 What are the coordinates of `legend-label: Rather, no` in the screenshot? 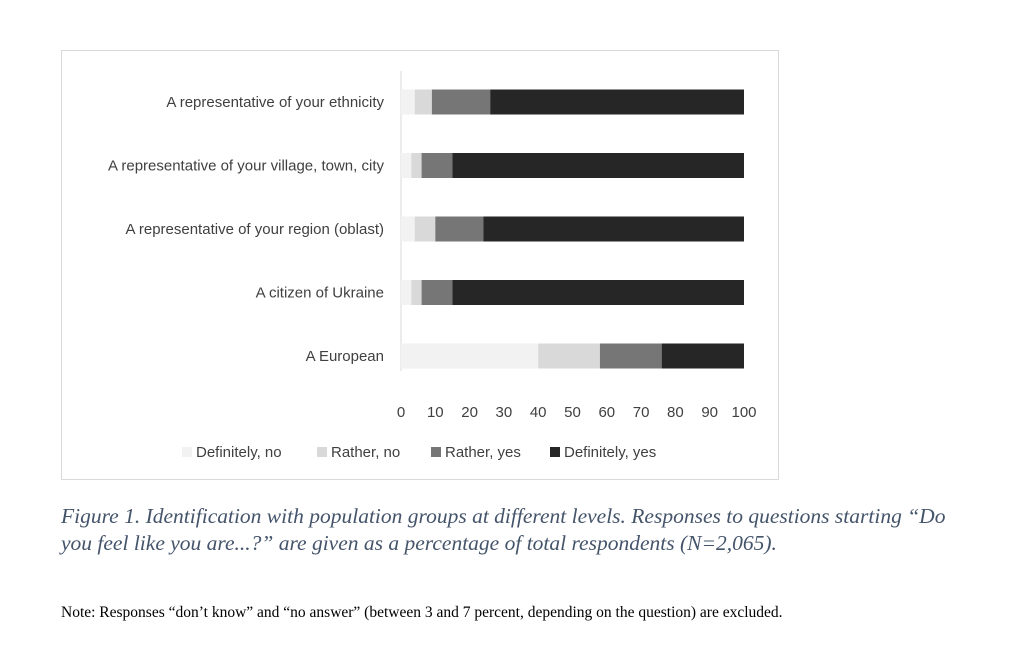 It's located at (365, 452).